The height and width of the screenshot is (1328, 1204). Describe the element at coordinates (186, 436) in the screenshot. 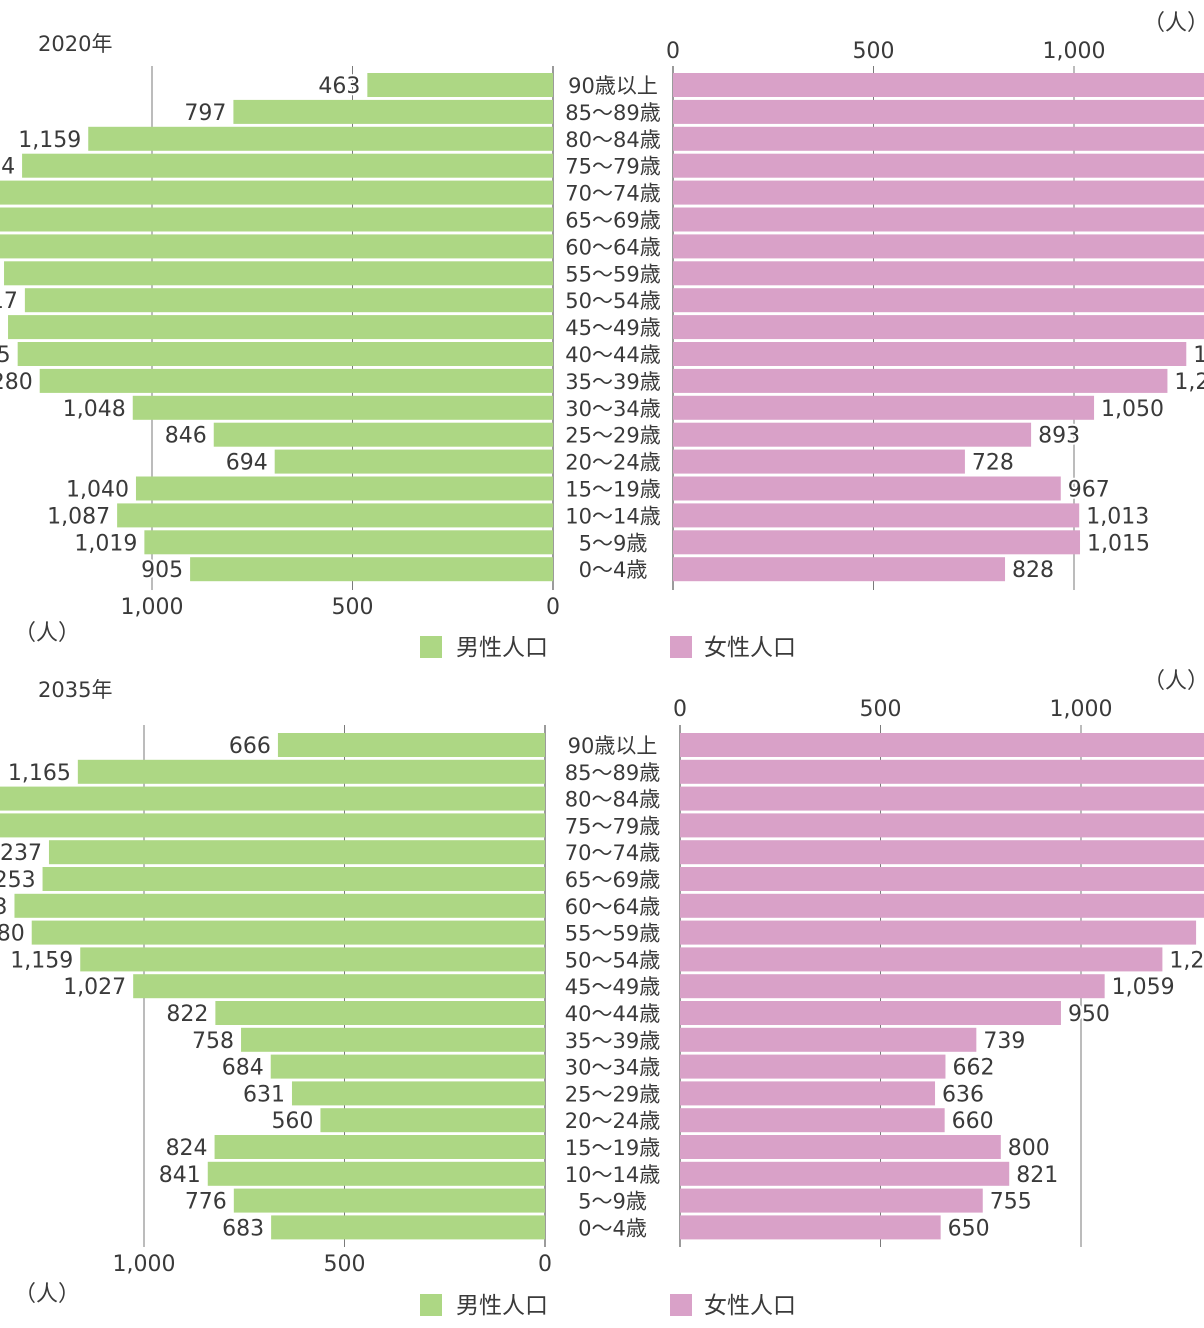

I see `data-label-male: 846` at that location.